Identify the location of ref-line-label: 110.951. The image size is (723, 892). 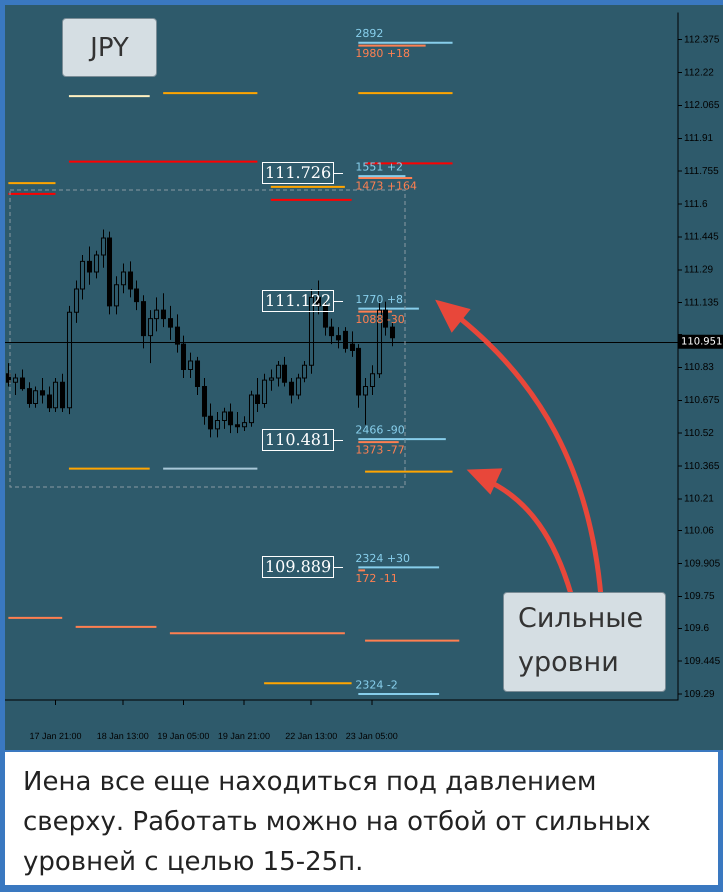
(701, 342).